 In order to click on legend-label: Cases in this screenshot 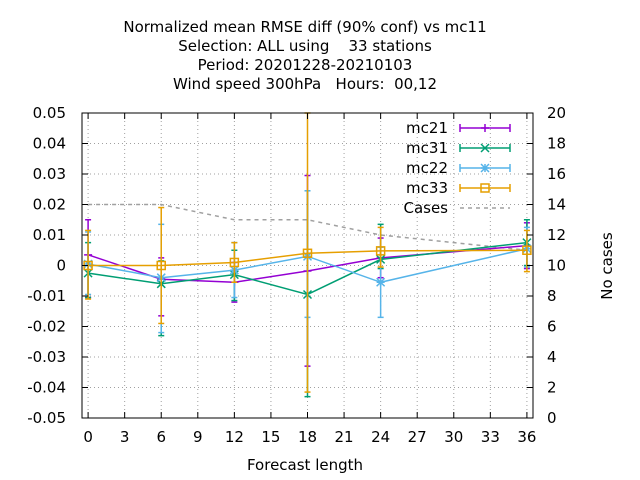, I will do `click(425, 208)`.